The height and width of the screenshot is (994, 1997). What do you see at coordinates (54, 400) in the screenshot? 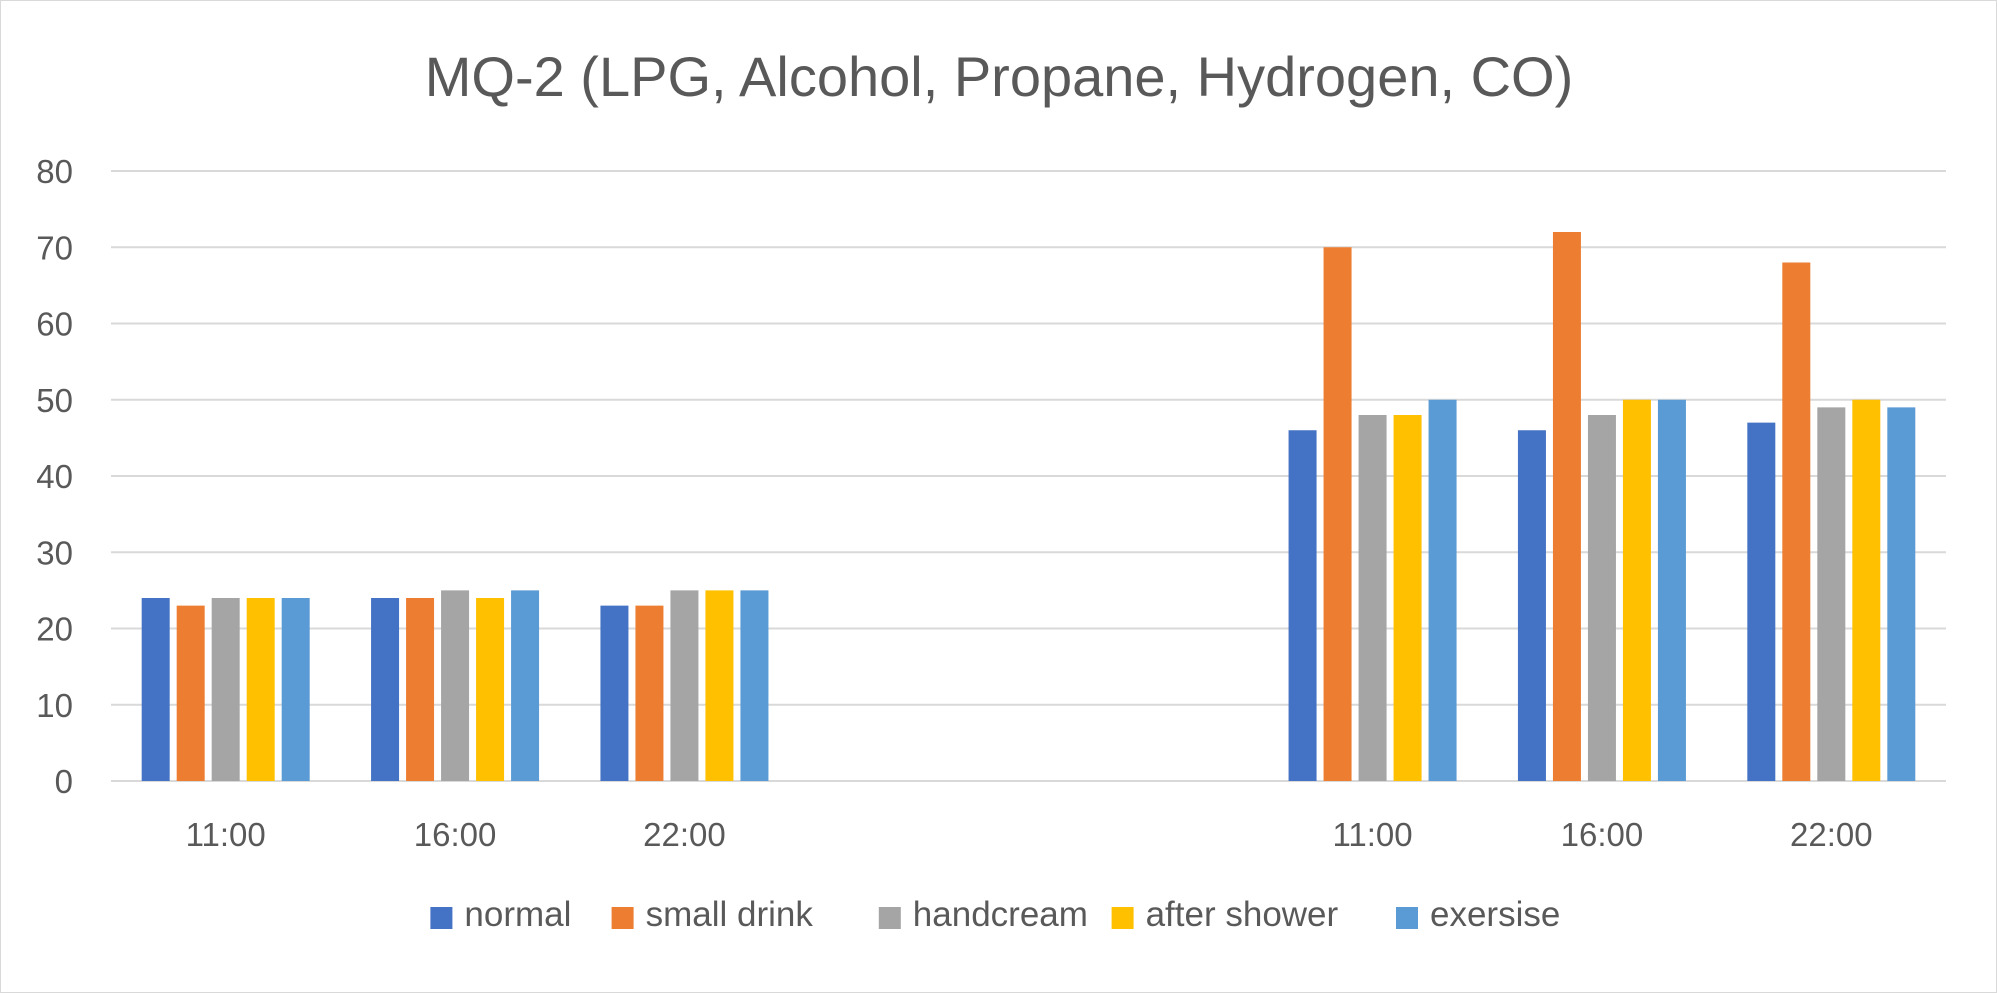
I see `y-tick-label: 50` at bounding box center [54, 400].